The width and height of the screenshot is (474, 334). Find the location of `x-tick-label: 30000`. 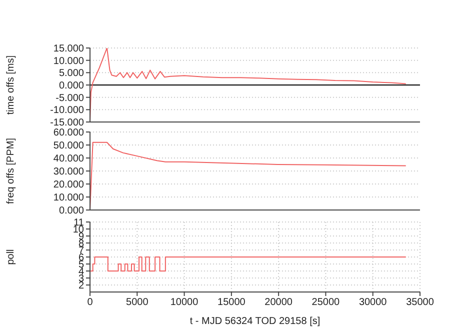

x-tick-label: 30000 is located at coordinates (373, 302).